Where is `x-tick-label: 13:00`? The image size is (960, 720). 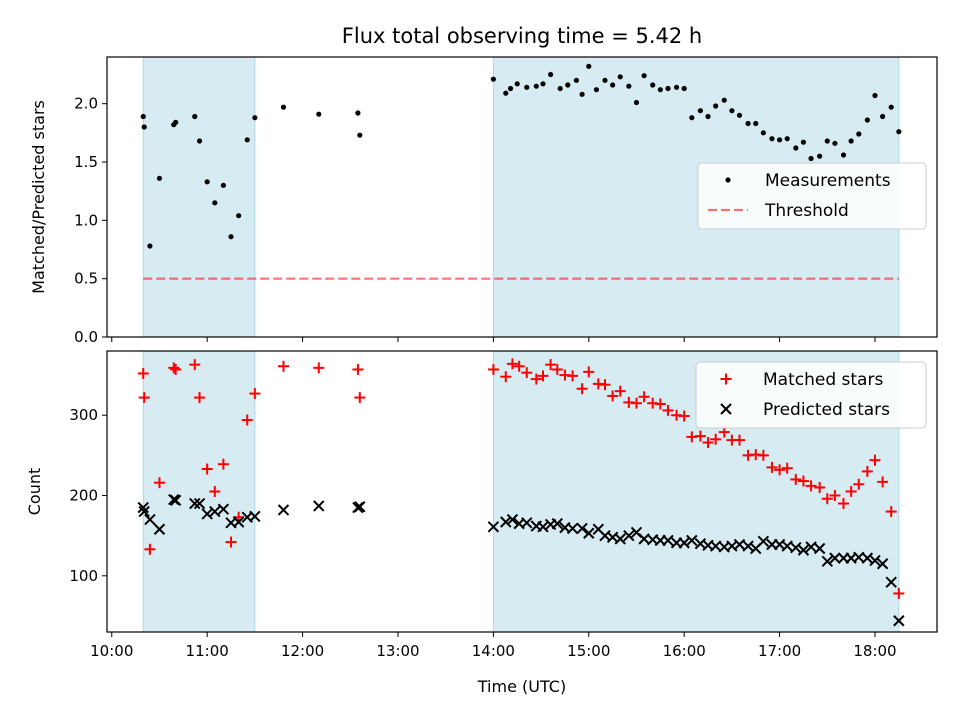 x-tick-label: 13:00 is located at coordinates (397, 651).